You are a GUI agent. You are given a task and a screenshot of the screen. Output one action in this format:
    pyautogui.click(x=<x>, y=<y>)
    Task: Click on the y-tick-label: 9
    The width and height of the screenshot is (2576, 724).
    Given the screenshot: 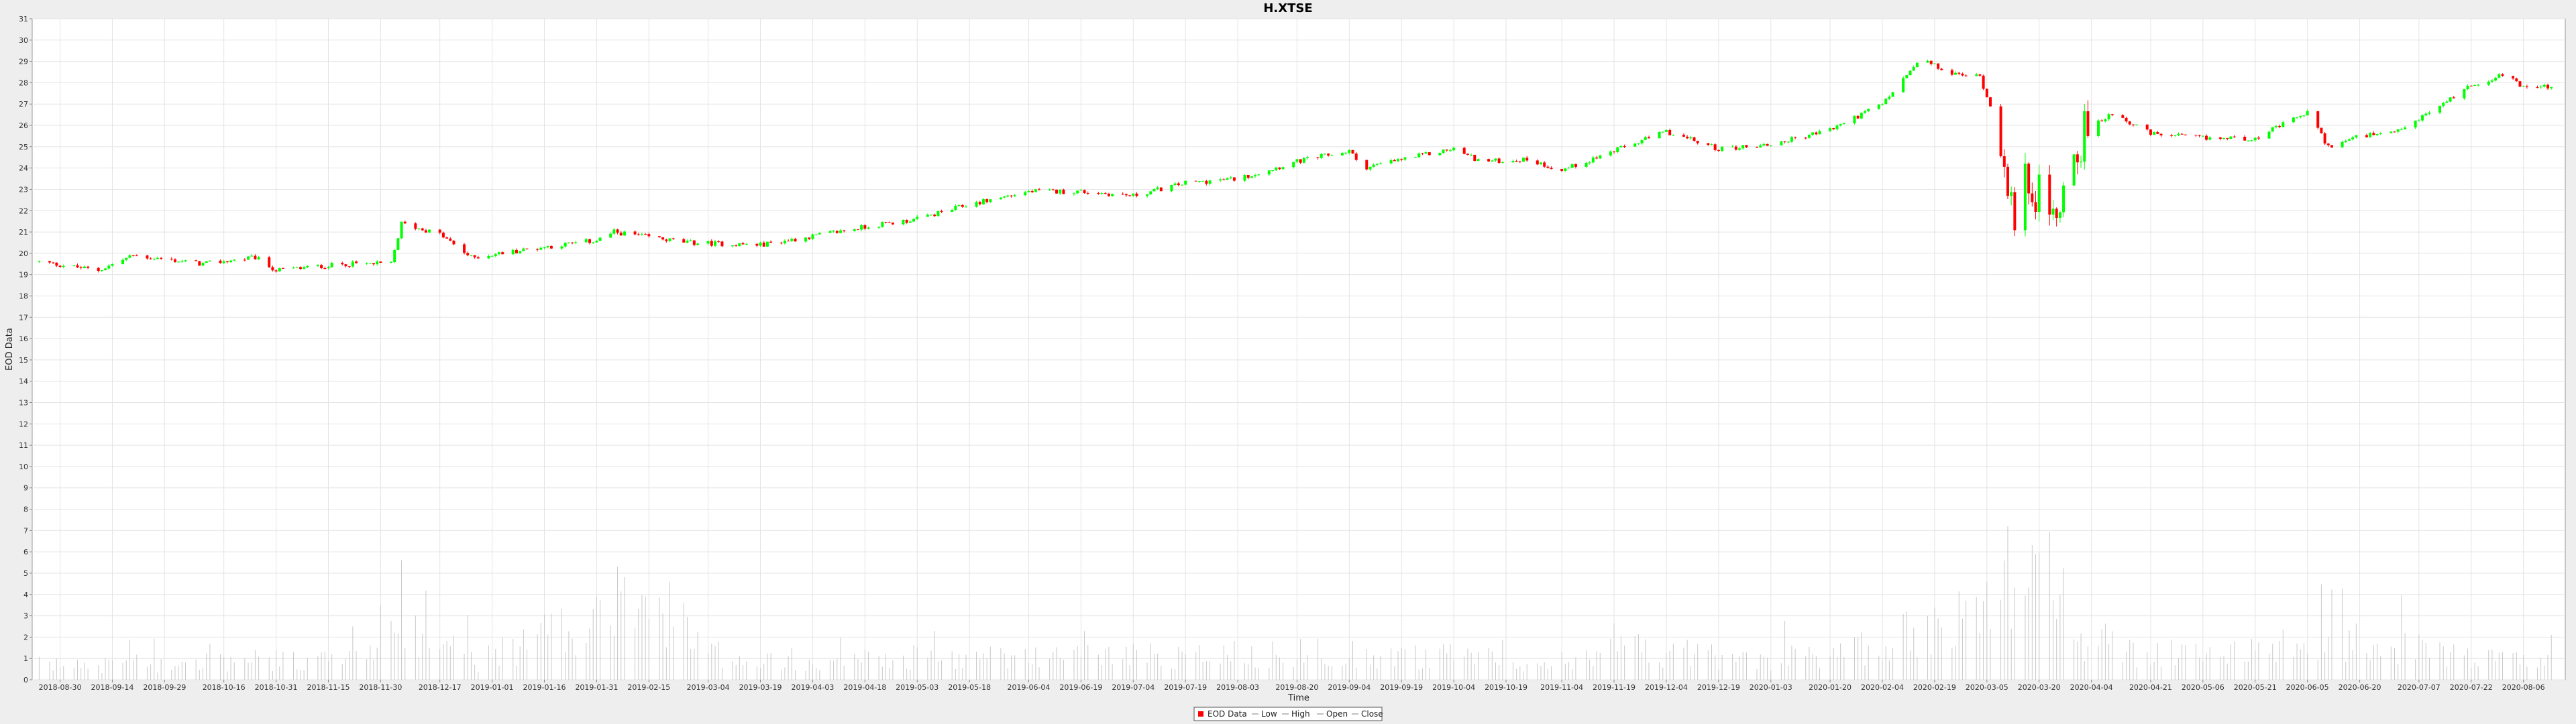 What is the action you would take?
    pyautogui.click(x=25, y=488)
    